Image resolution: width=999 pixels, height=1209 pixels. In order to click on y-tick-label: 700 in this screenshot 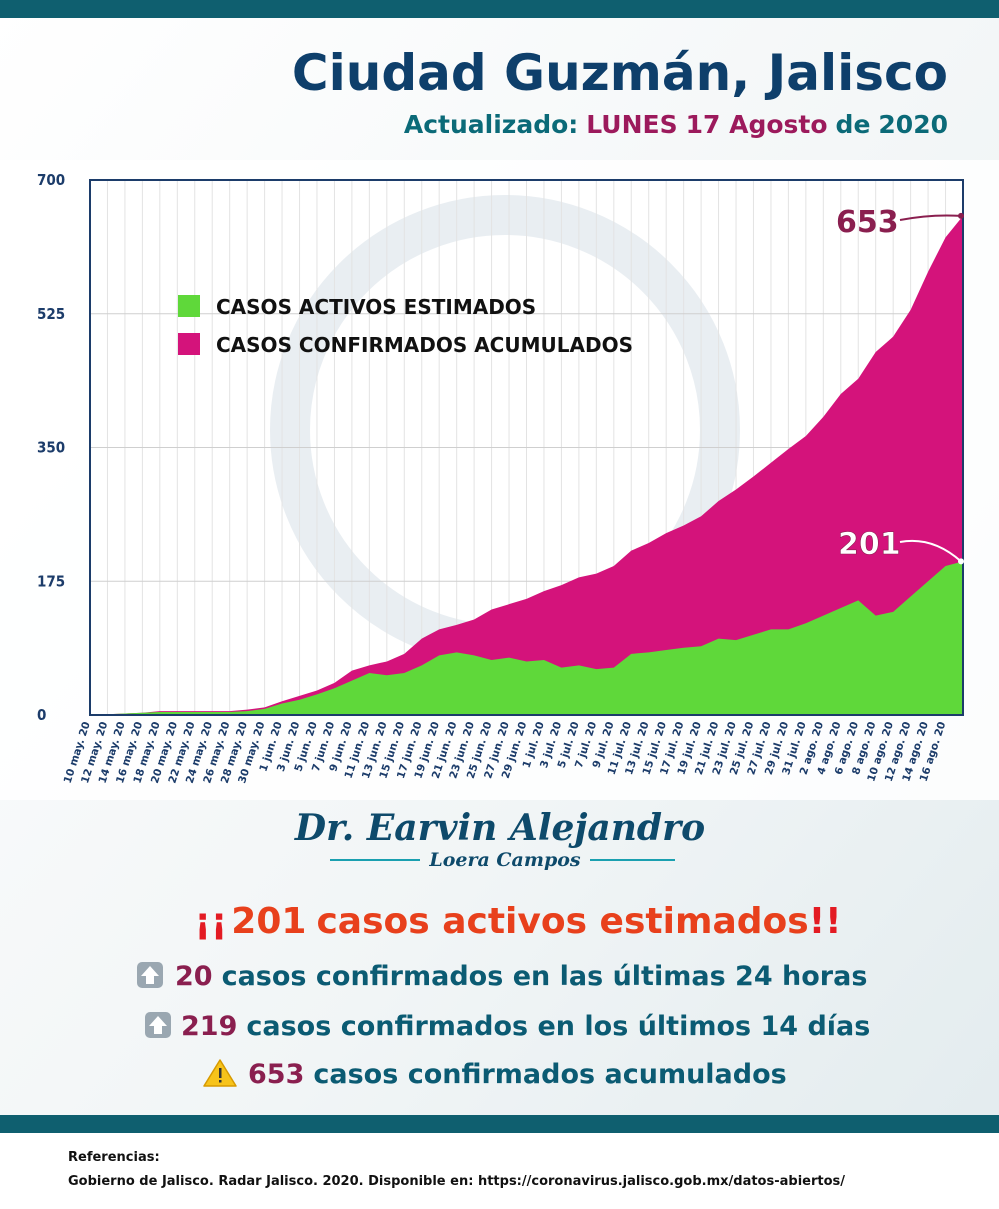, I will do `click(51, 180)`.